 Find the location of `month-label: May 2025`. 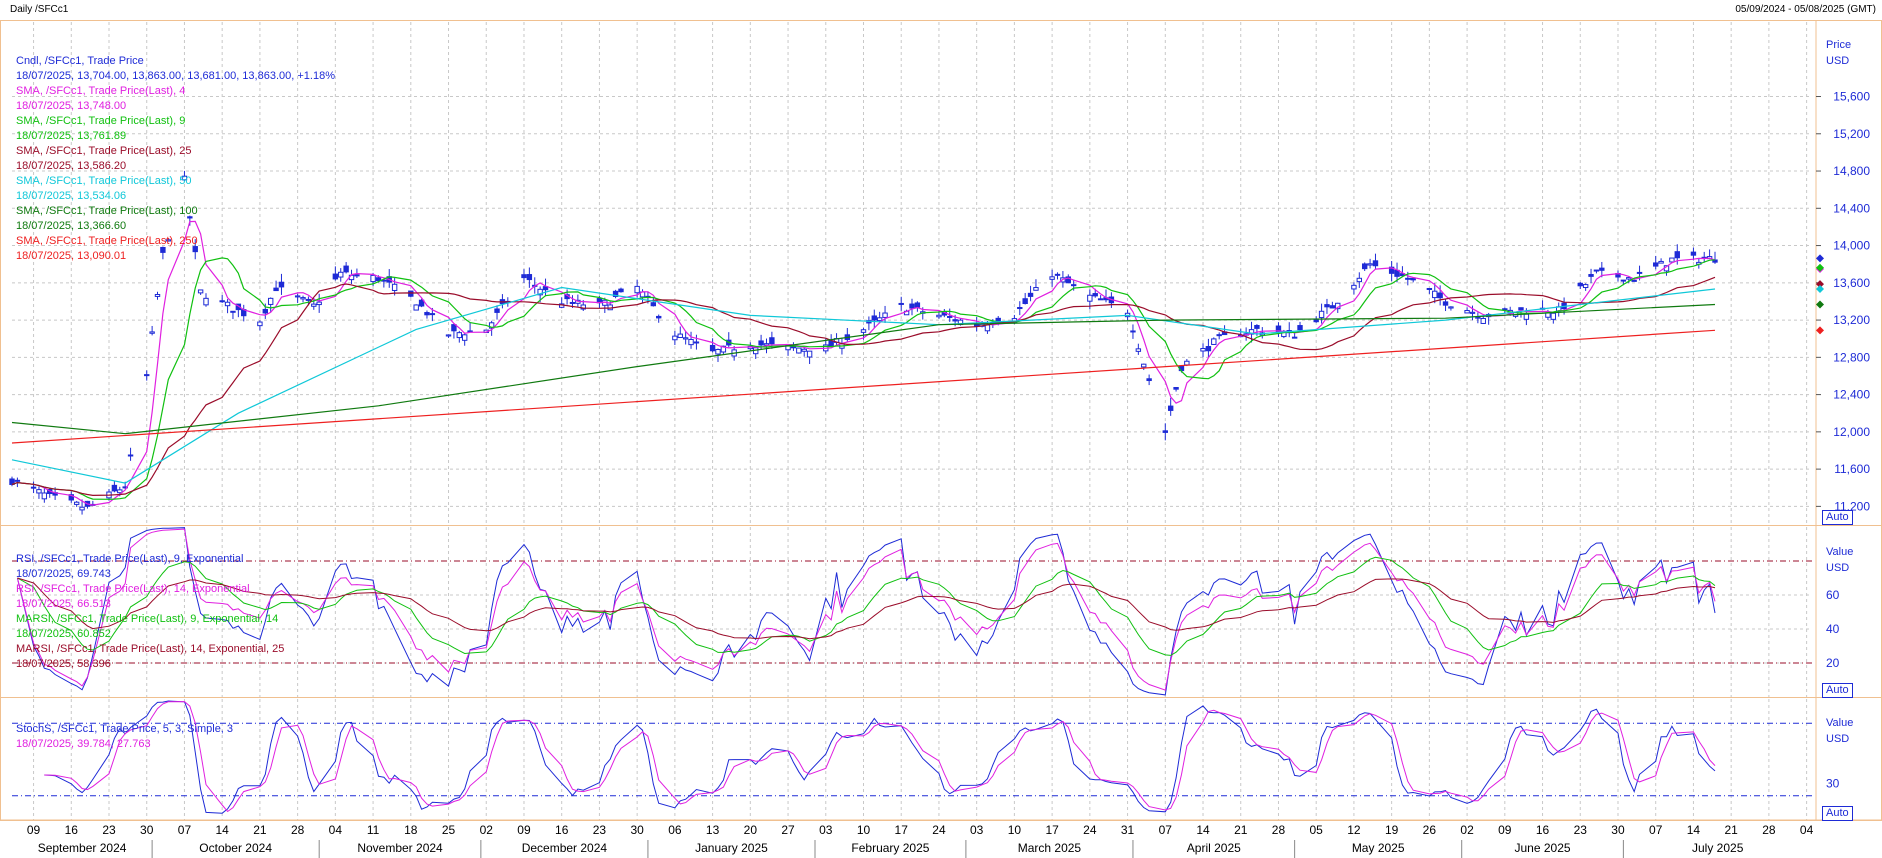

month-label: May 2025 is located at coordinates (1378, 848).